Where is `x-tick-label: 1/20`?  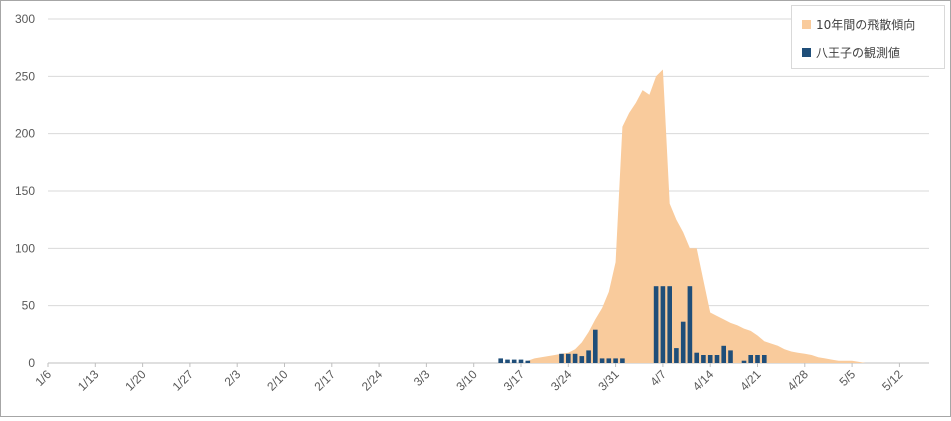 x-tick-label: 1/20 is located at coordinates (135, 380).